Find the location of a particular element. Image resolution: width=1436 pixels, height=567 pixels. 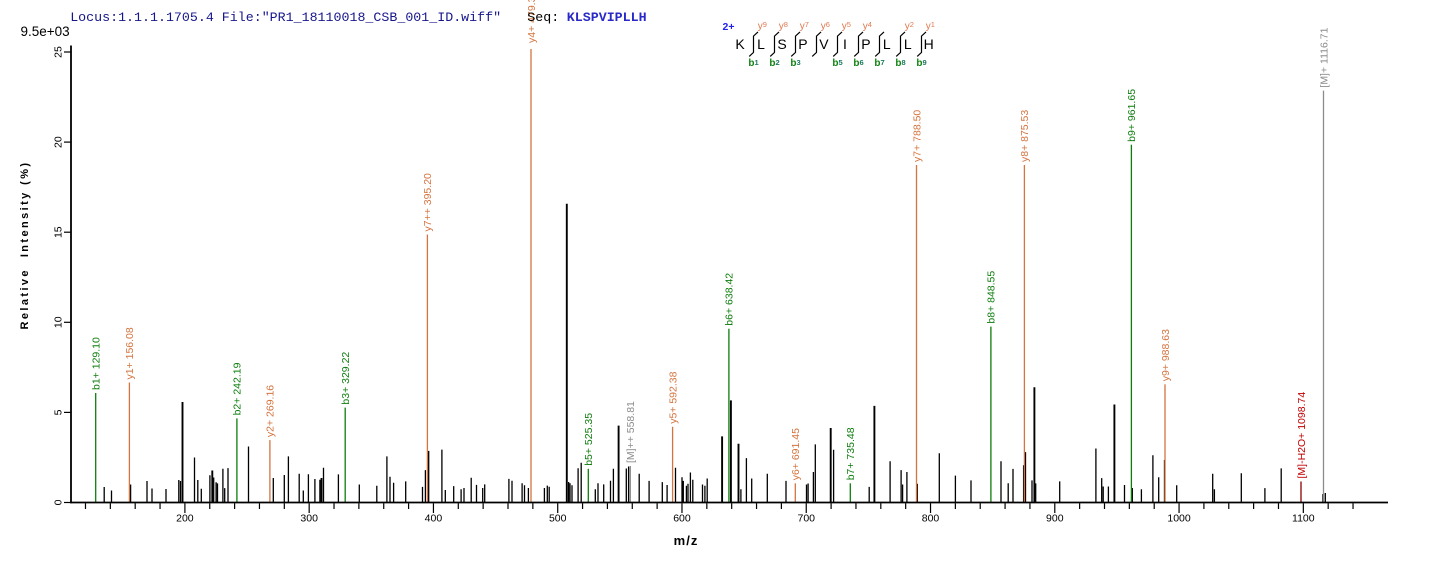

svg-text: b3 is located at coordinates (795, 63).